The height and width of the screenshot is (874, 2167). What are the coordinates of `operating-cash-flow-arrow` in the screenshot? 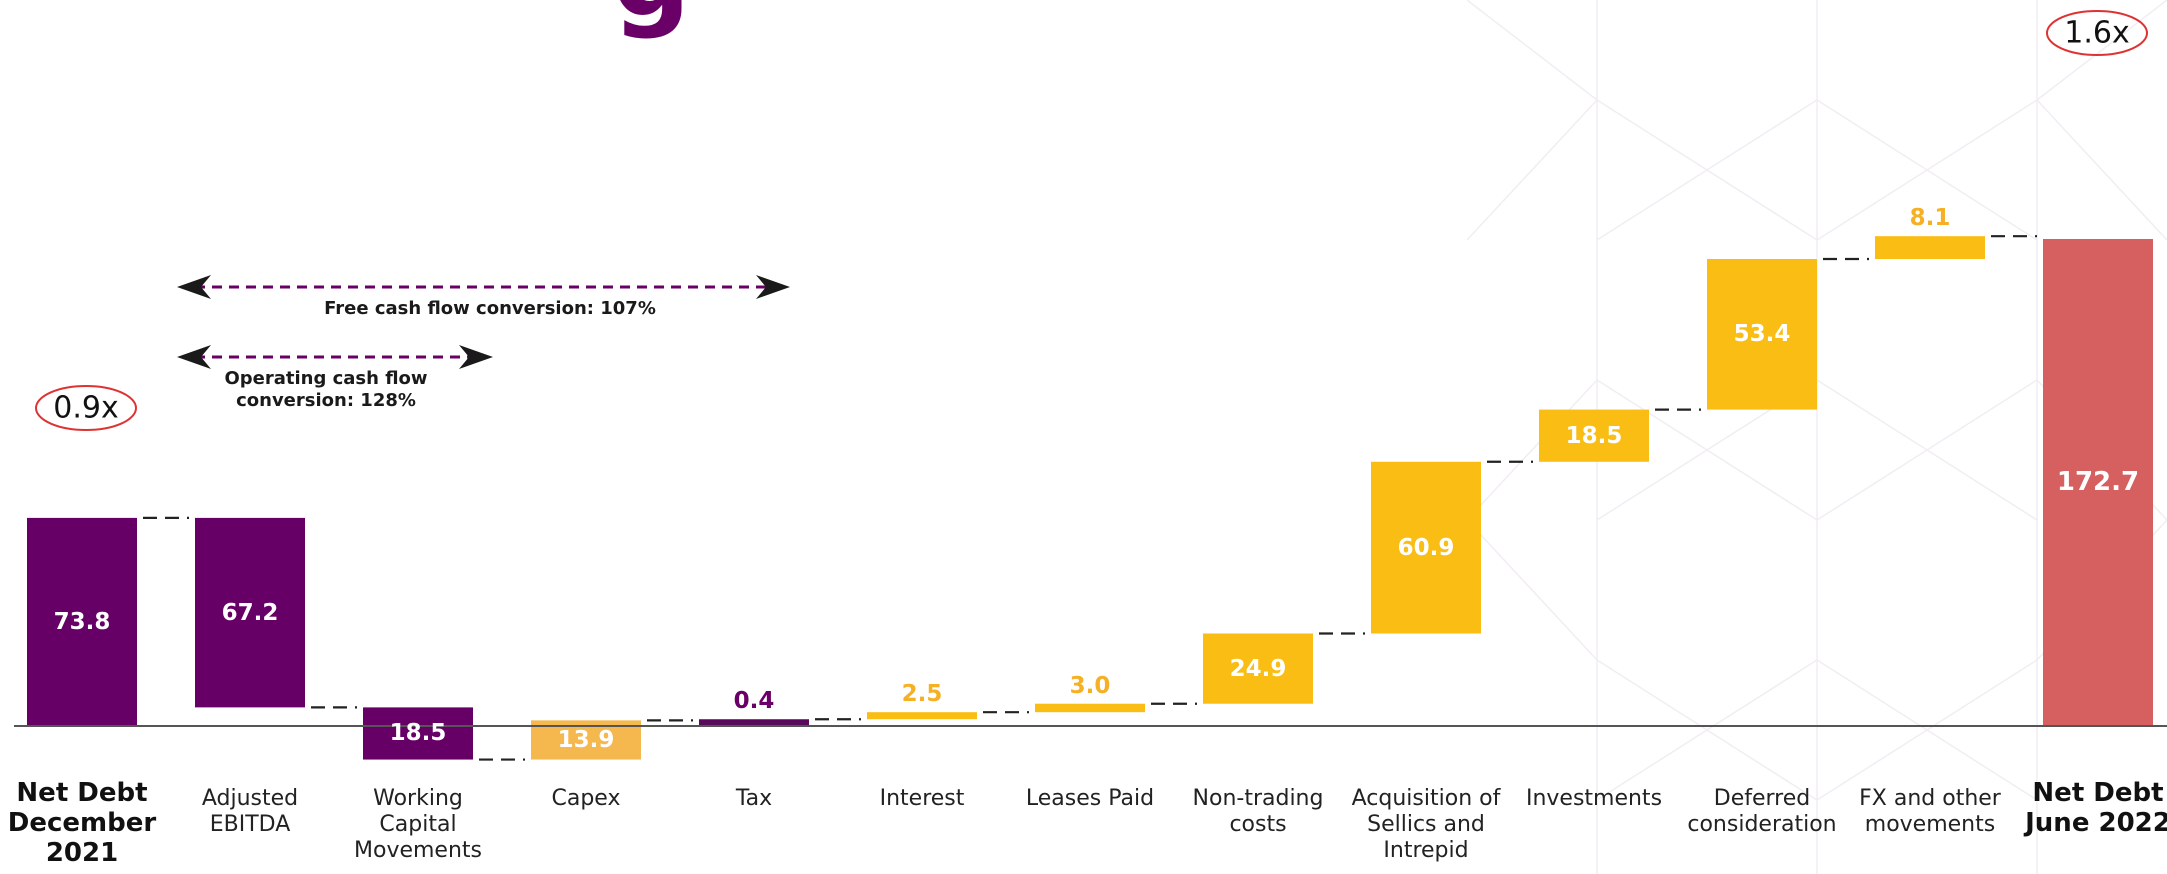 It's located at (335, 357).